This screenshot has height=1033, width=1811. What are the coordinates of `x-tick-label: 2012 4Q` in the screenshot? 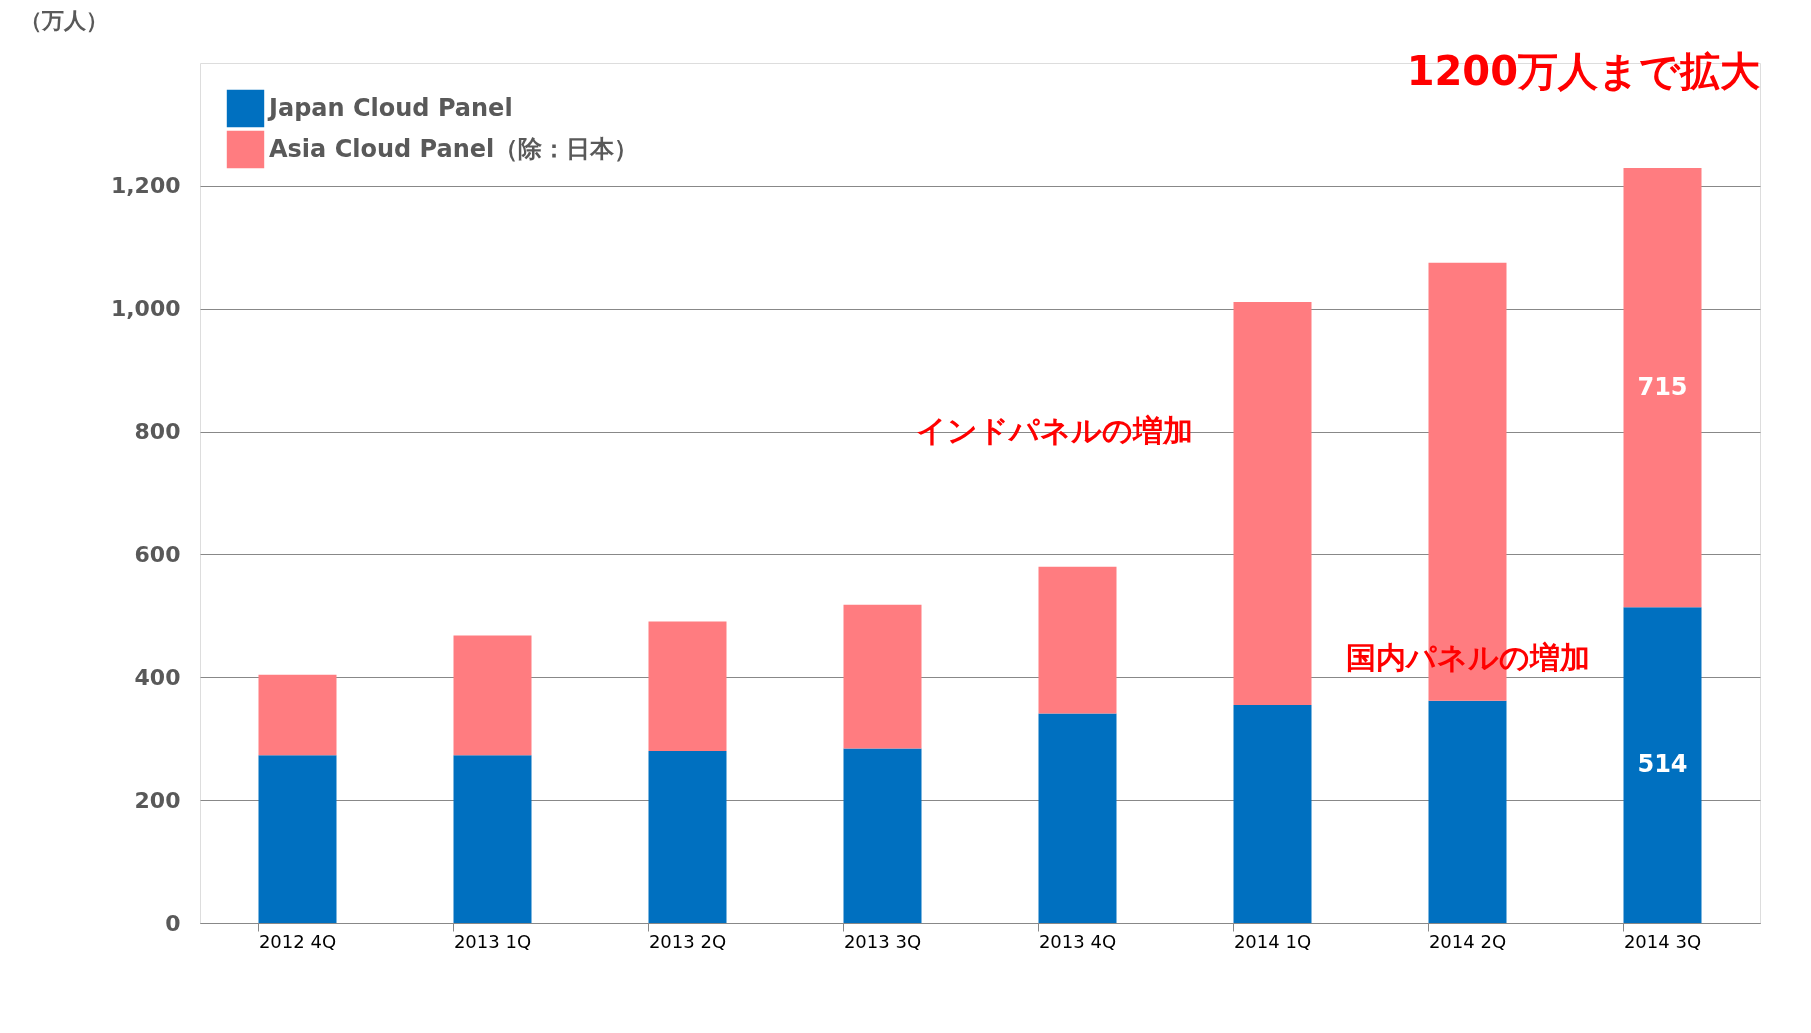 It's located at (297, 941).